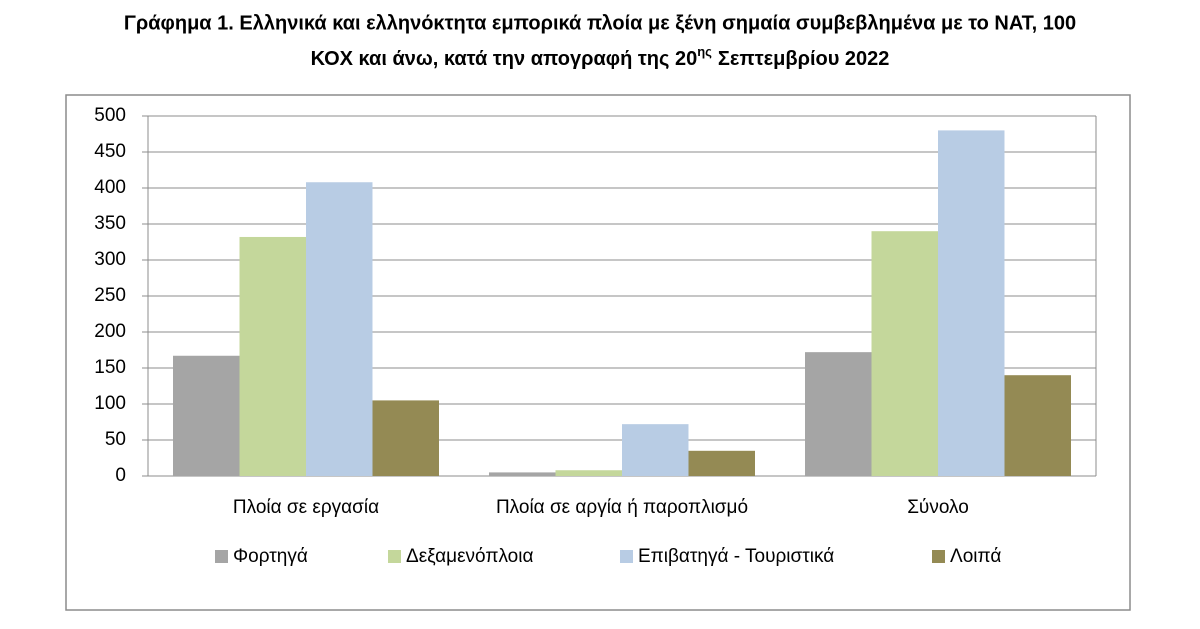  I want to click on legend-label: Δεξαμενόπλοια, so click(469, 556).